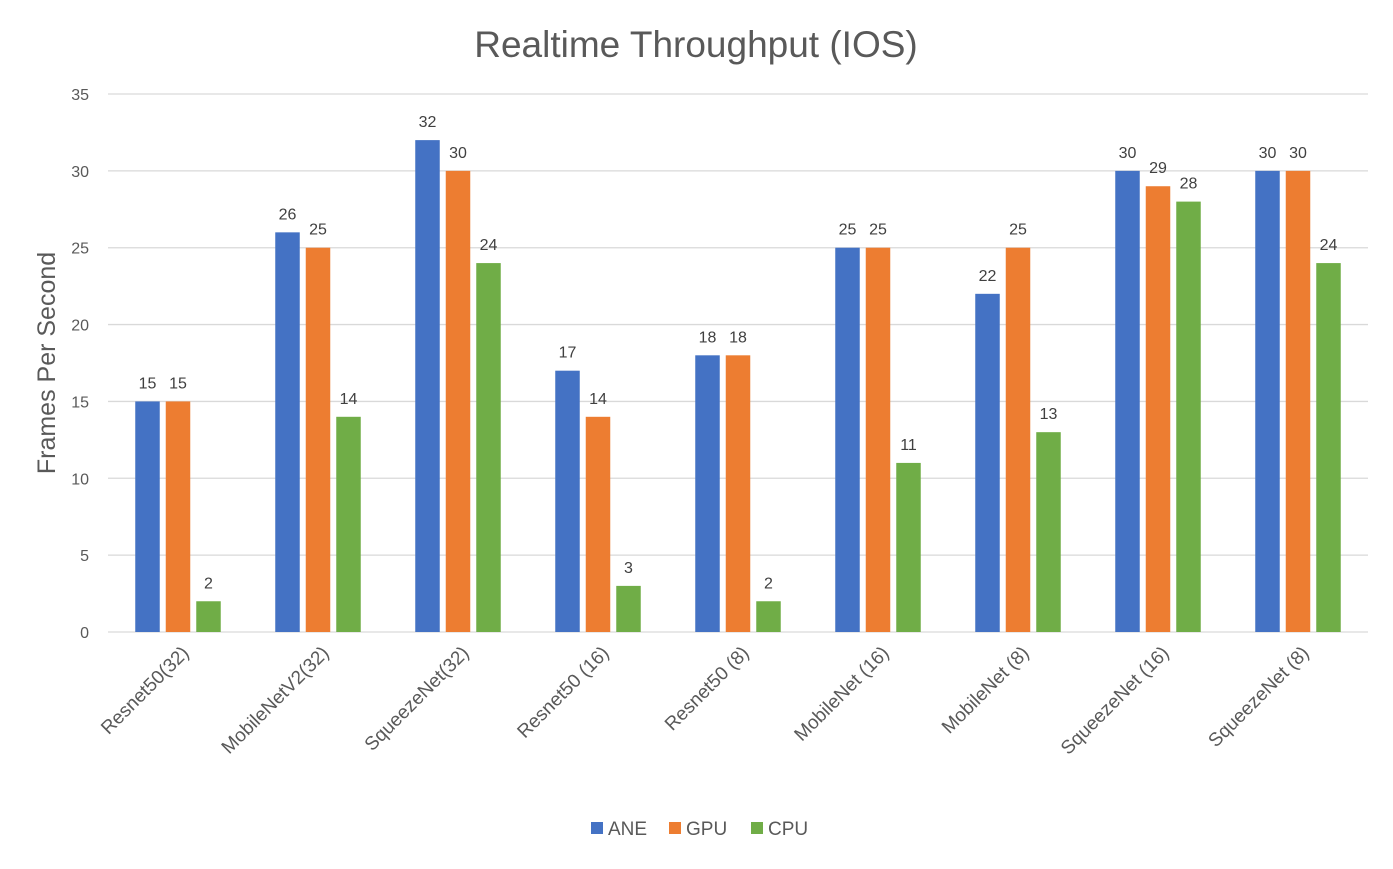  Describe the element at coordinates (1049, 414) in the screenshot. I see `data-label: 13` at that location.